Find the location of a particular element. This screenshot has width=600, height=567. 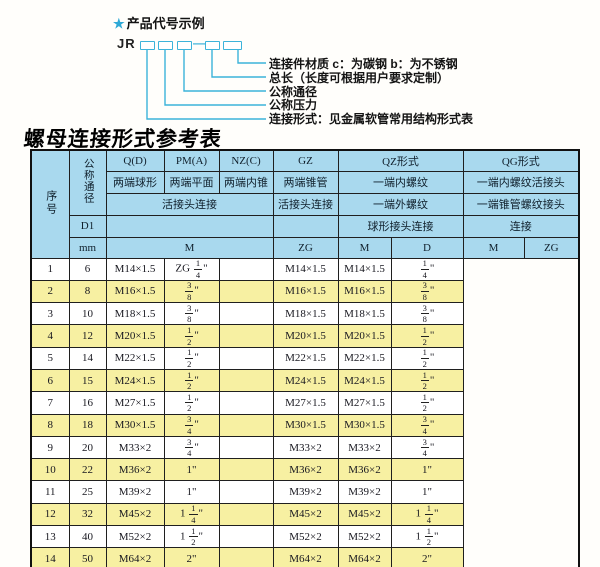

header-m: M is located at coordinates (189, 247).